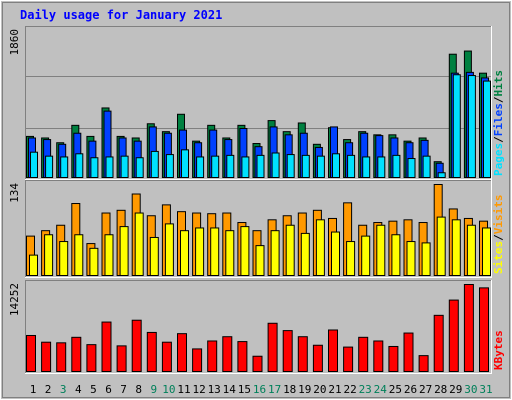 The width and height of the screenshot is (512, 400). What do you see at coordinates (33, 389) in the screenshot?
I see `day-label-1: 1` at bounding box center [33, 389].